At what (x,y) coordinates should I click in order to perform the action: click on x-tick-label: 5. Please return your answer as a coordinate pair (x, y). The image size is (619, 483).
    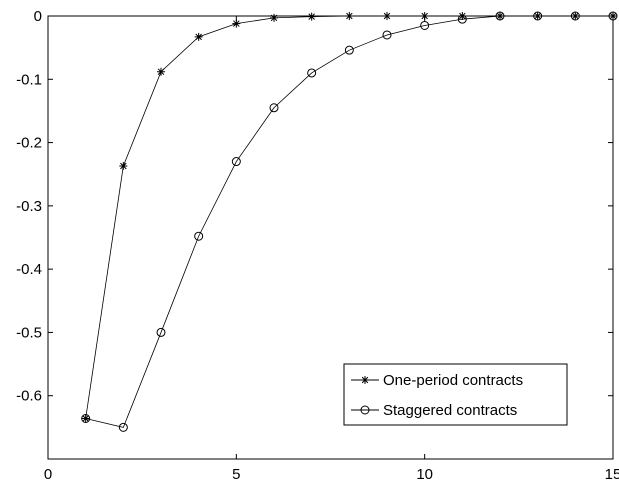
    Looking at the image, I should click on (236, 474).